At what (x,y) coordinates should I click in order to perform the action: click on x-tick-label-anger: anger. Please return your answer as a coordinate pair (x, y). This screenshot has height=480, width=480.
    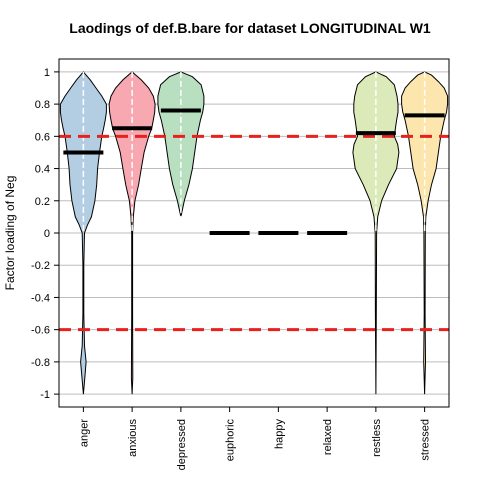
    Looking at the image, I should click on (84, 433).